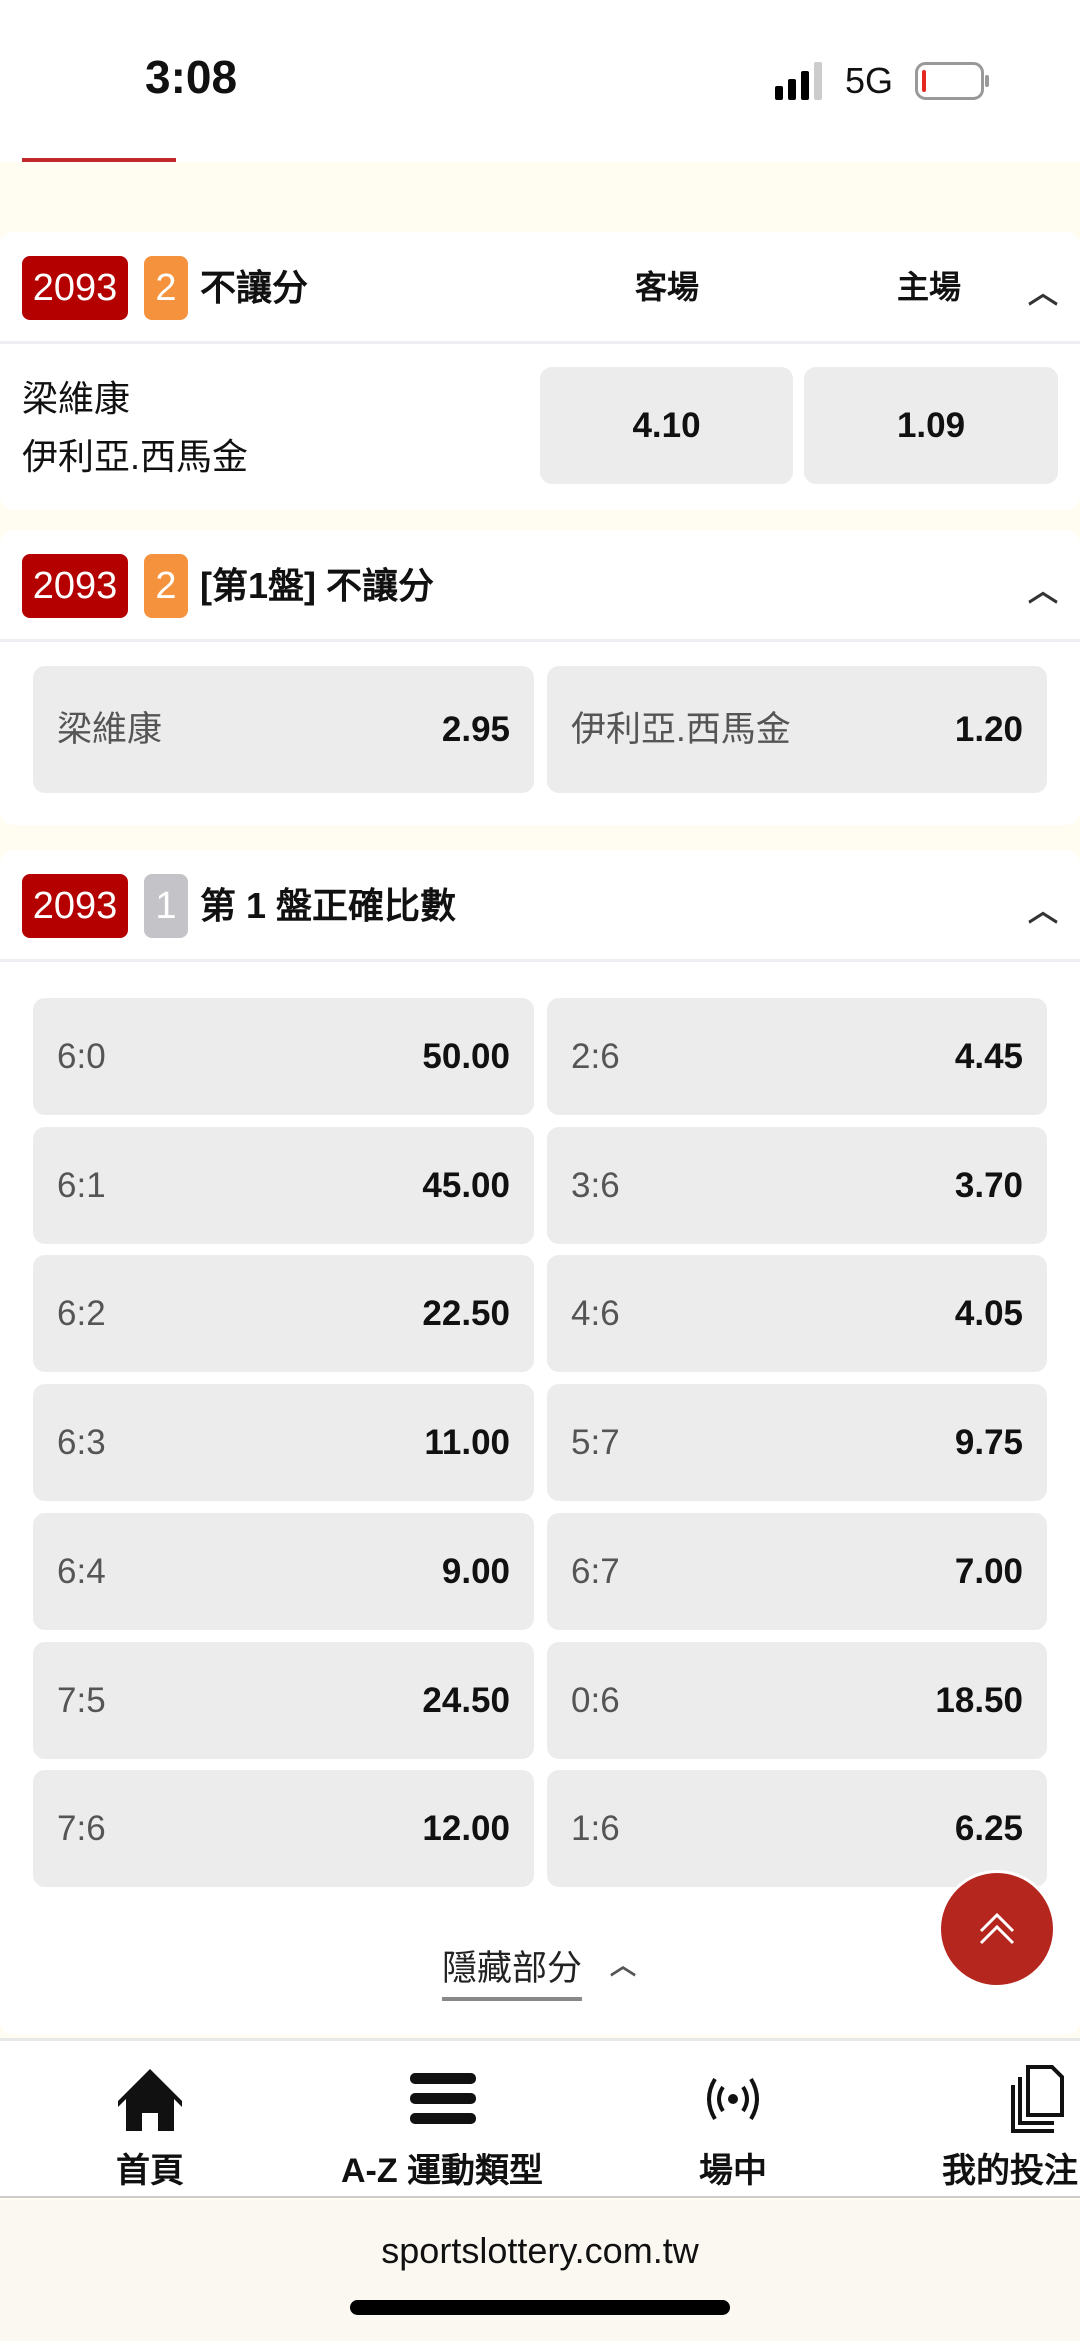 The height and width of the screenshot is (2341, 1080). What do you see at coordinates (595, 1185) in the screenshot?
I see `score-label: 3:6` at bounding box center [595, 1185].